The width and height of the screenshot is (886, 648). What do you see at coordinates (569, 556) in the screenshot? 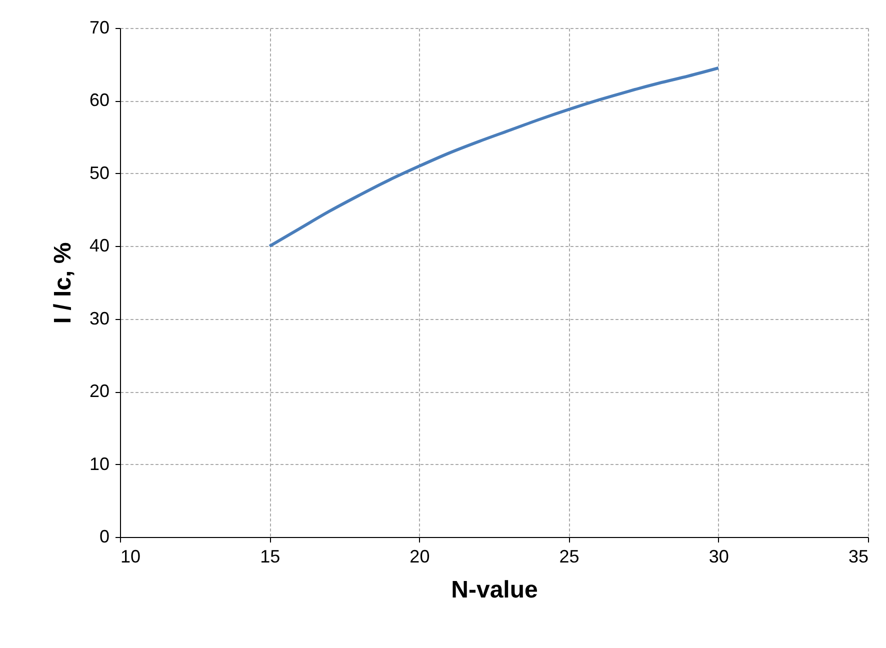
I see `x-tick-label: 25` at bounding box center [569, 556].